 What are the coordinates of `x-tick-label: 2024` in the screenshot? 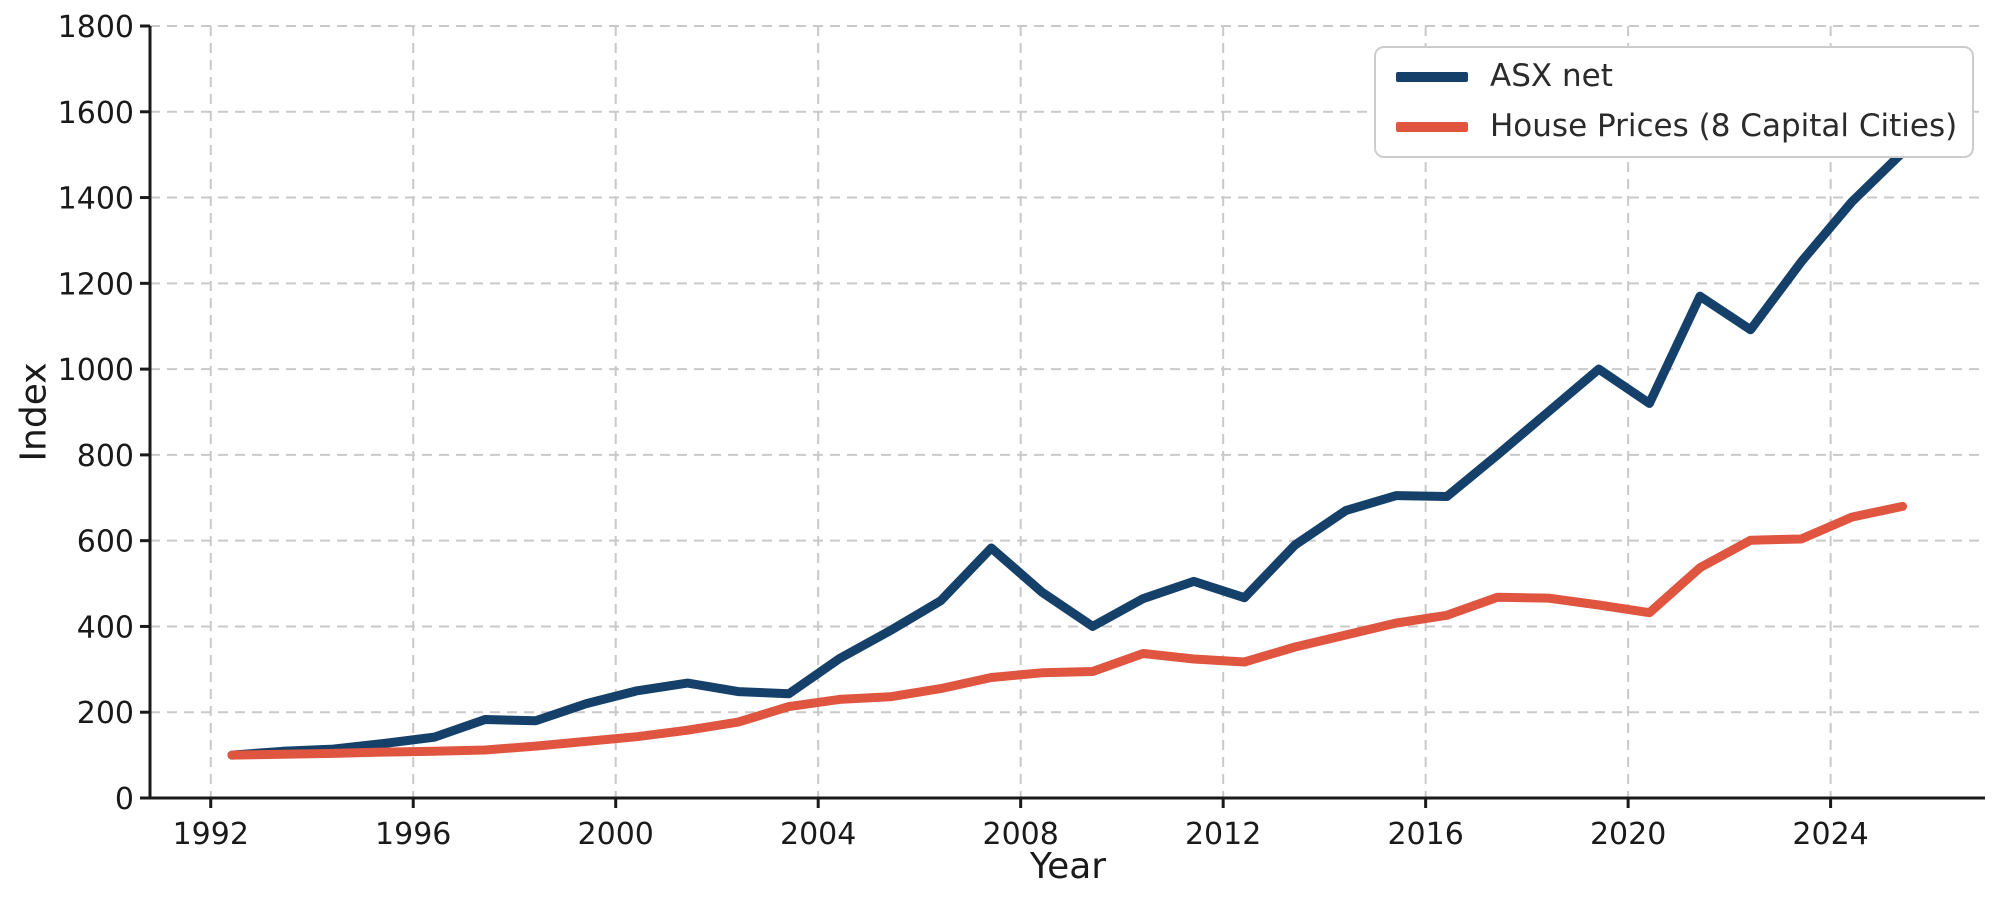 It's located at (1830, 834).